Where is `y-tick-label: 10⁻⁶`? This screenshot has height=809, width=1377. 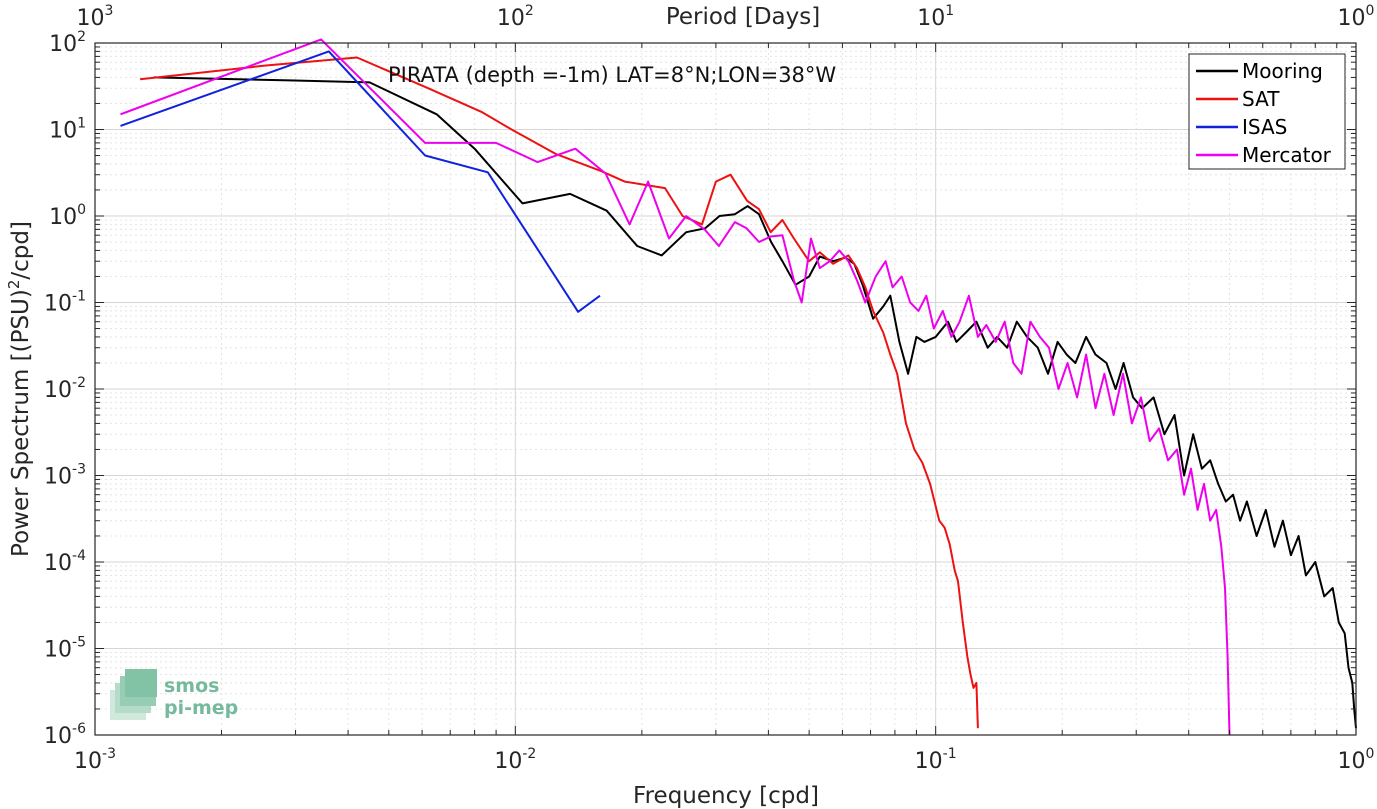
y-tick-label: 10⁻⁶ is located at coordinates (65, 735).